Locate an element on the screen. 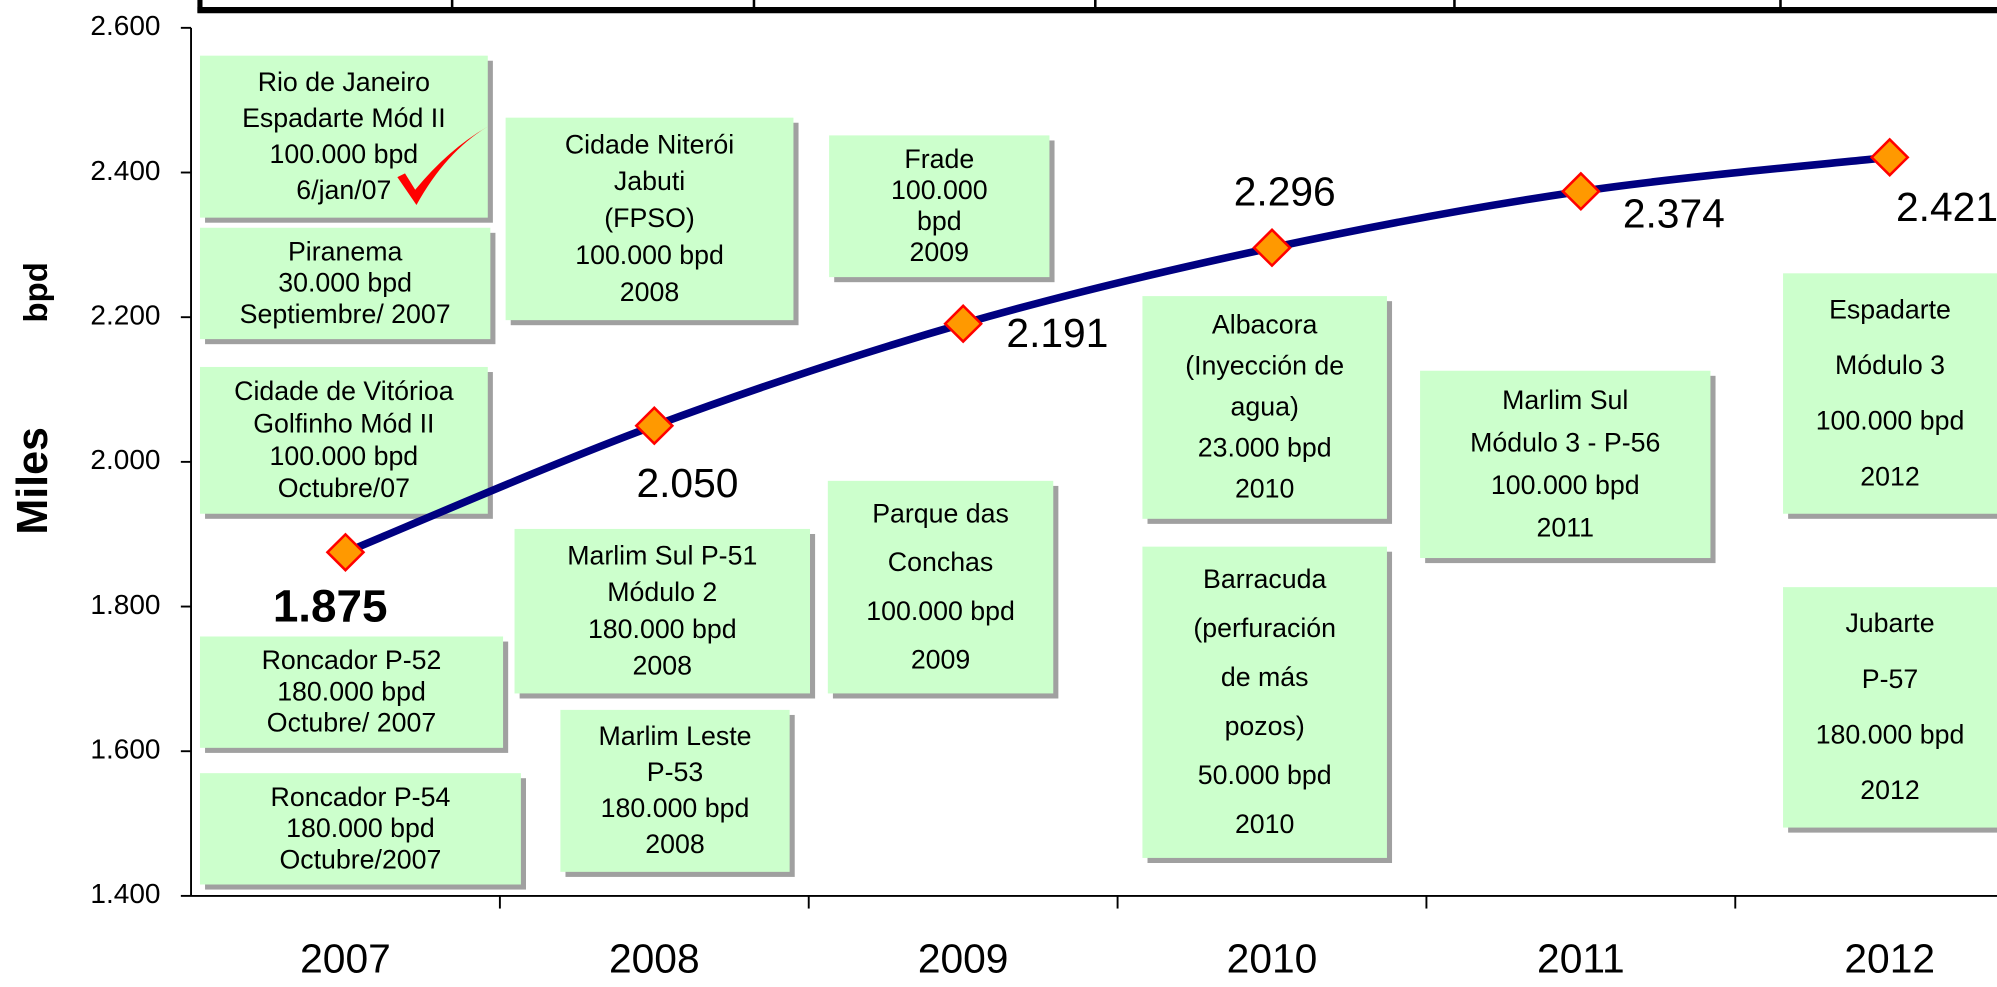 The width and height of the screenshot is (1997, 987). annotation-text: (FPSO) is located at coordinates (649, 218).